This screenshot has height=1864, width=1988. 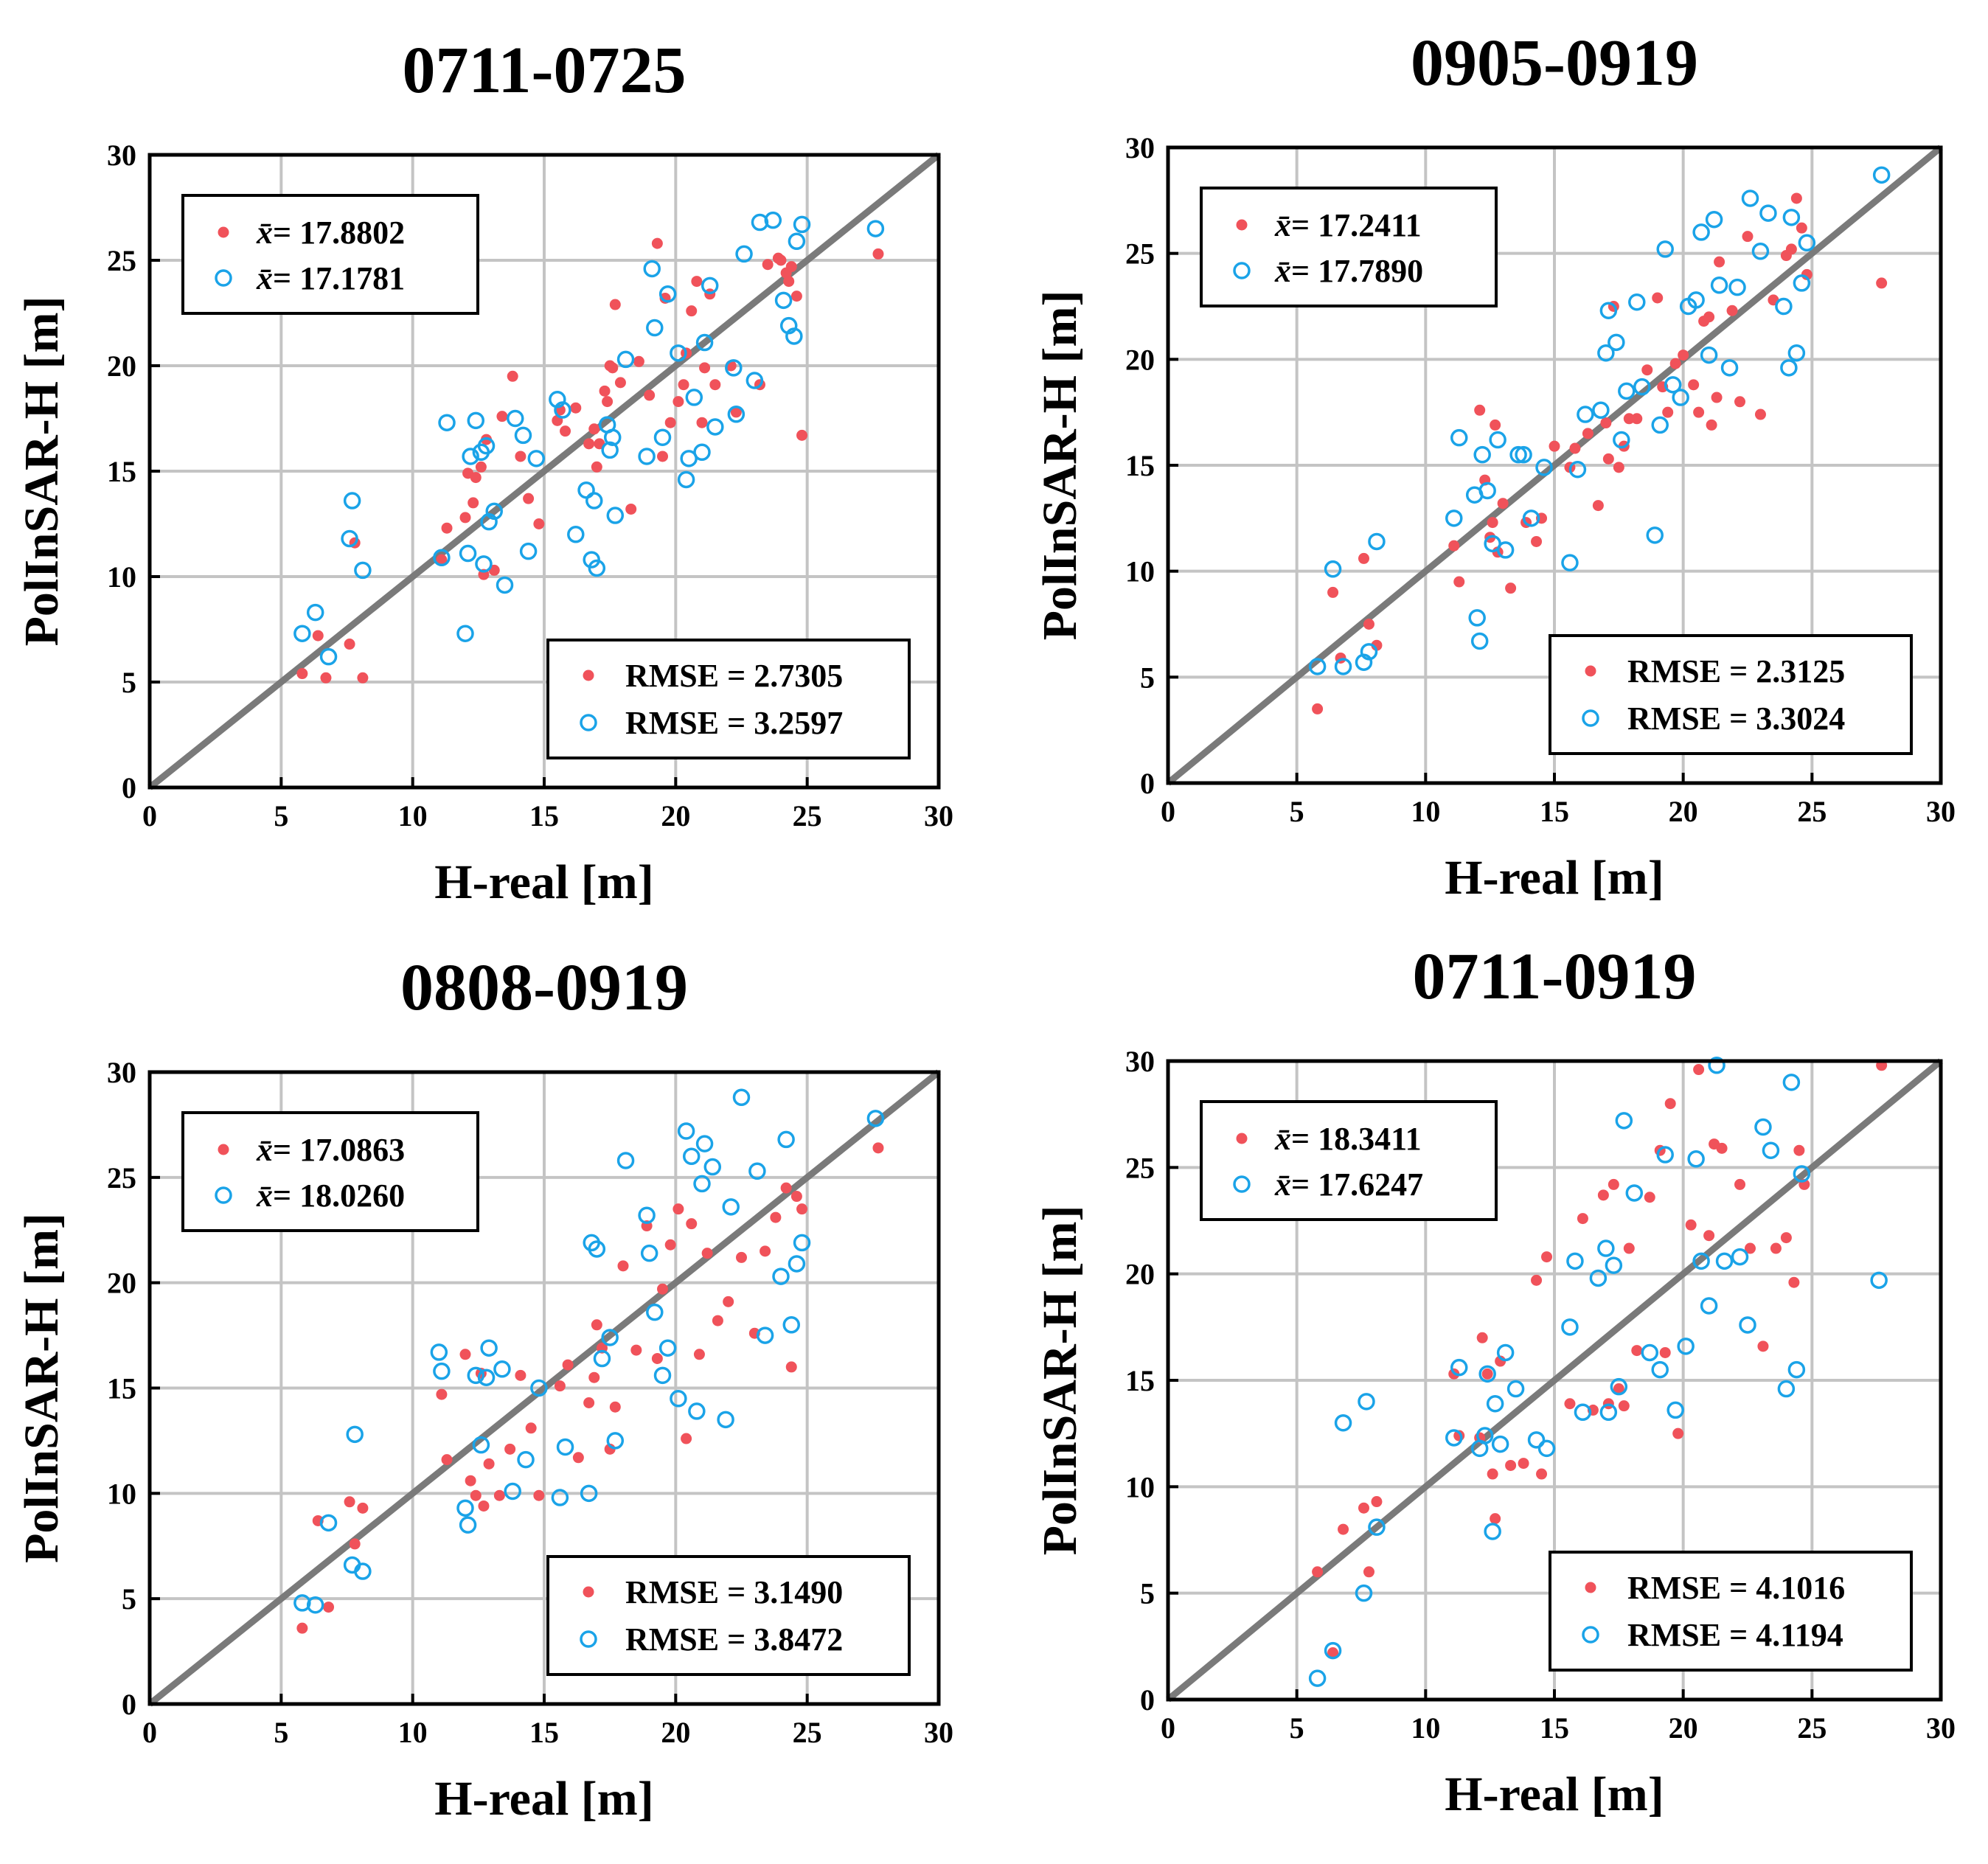 I want to click on x-tick-label: 20, so click(x=1683, y=812).